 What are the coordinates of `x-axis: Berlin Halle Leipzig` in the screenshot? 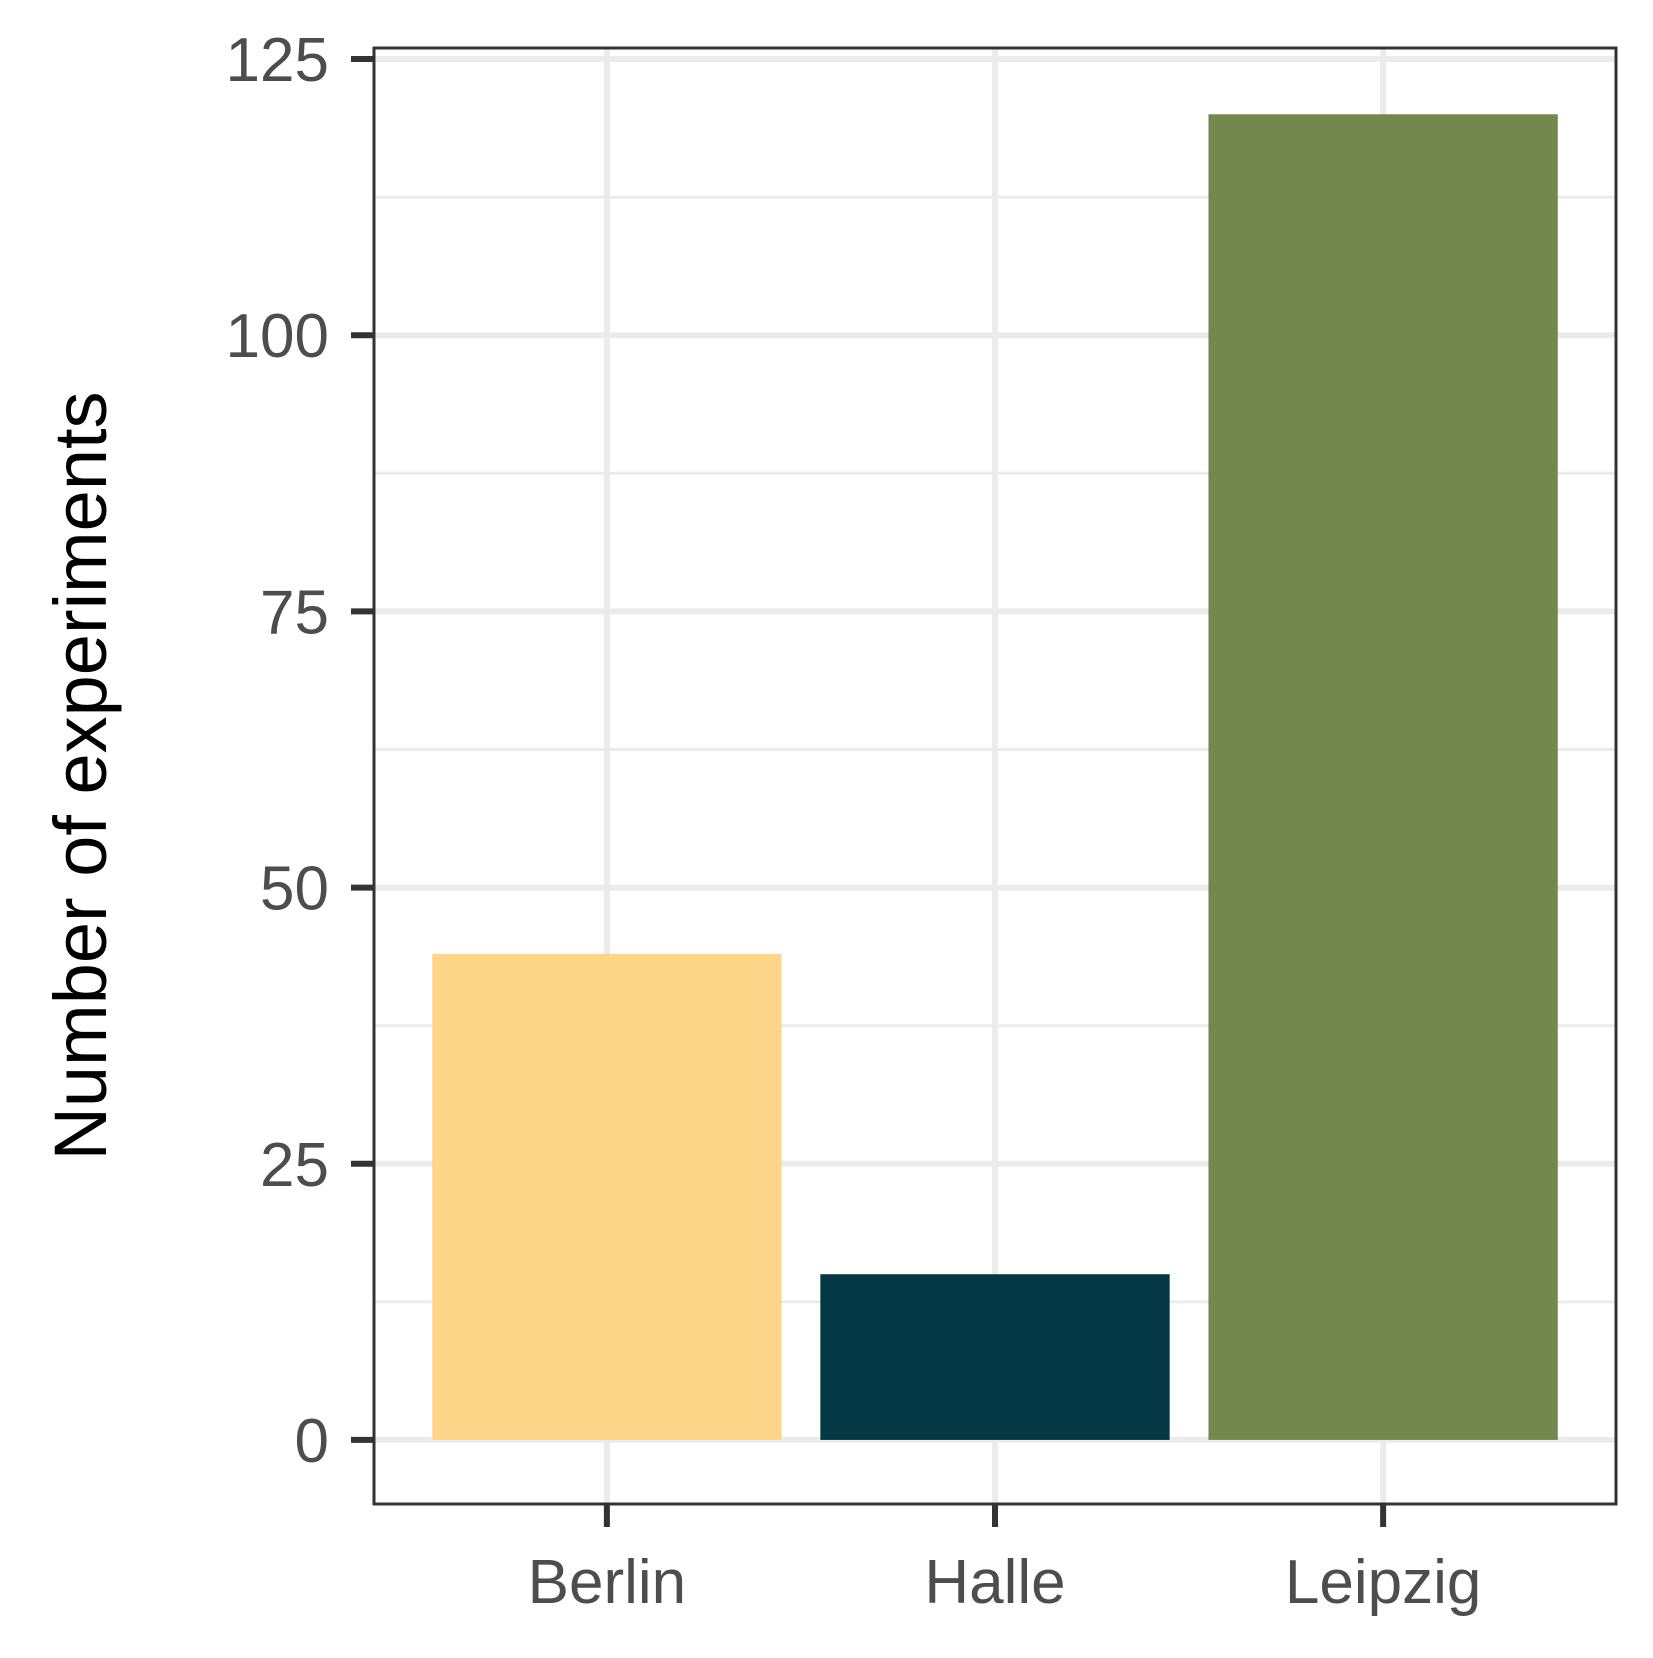 It's located at (1004, 1560).